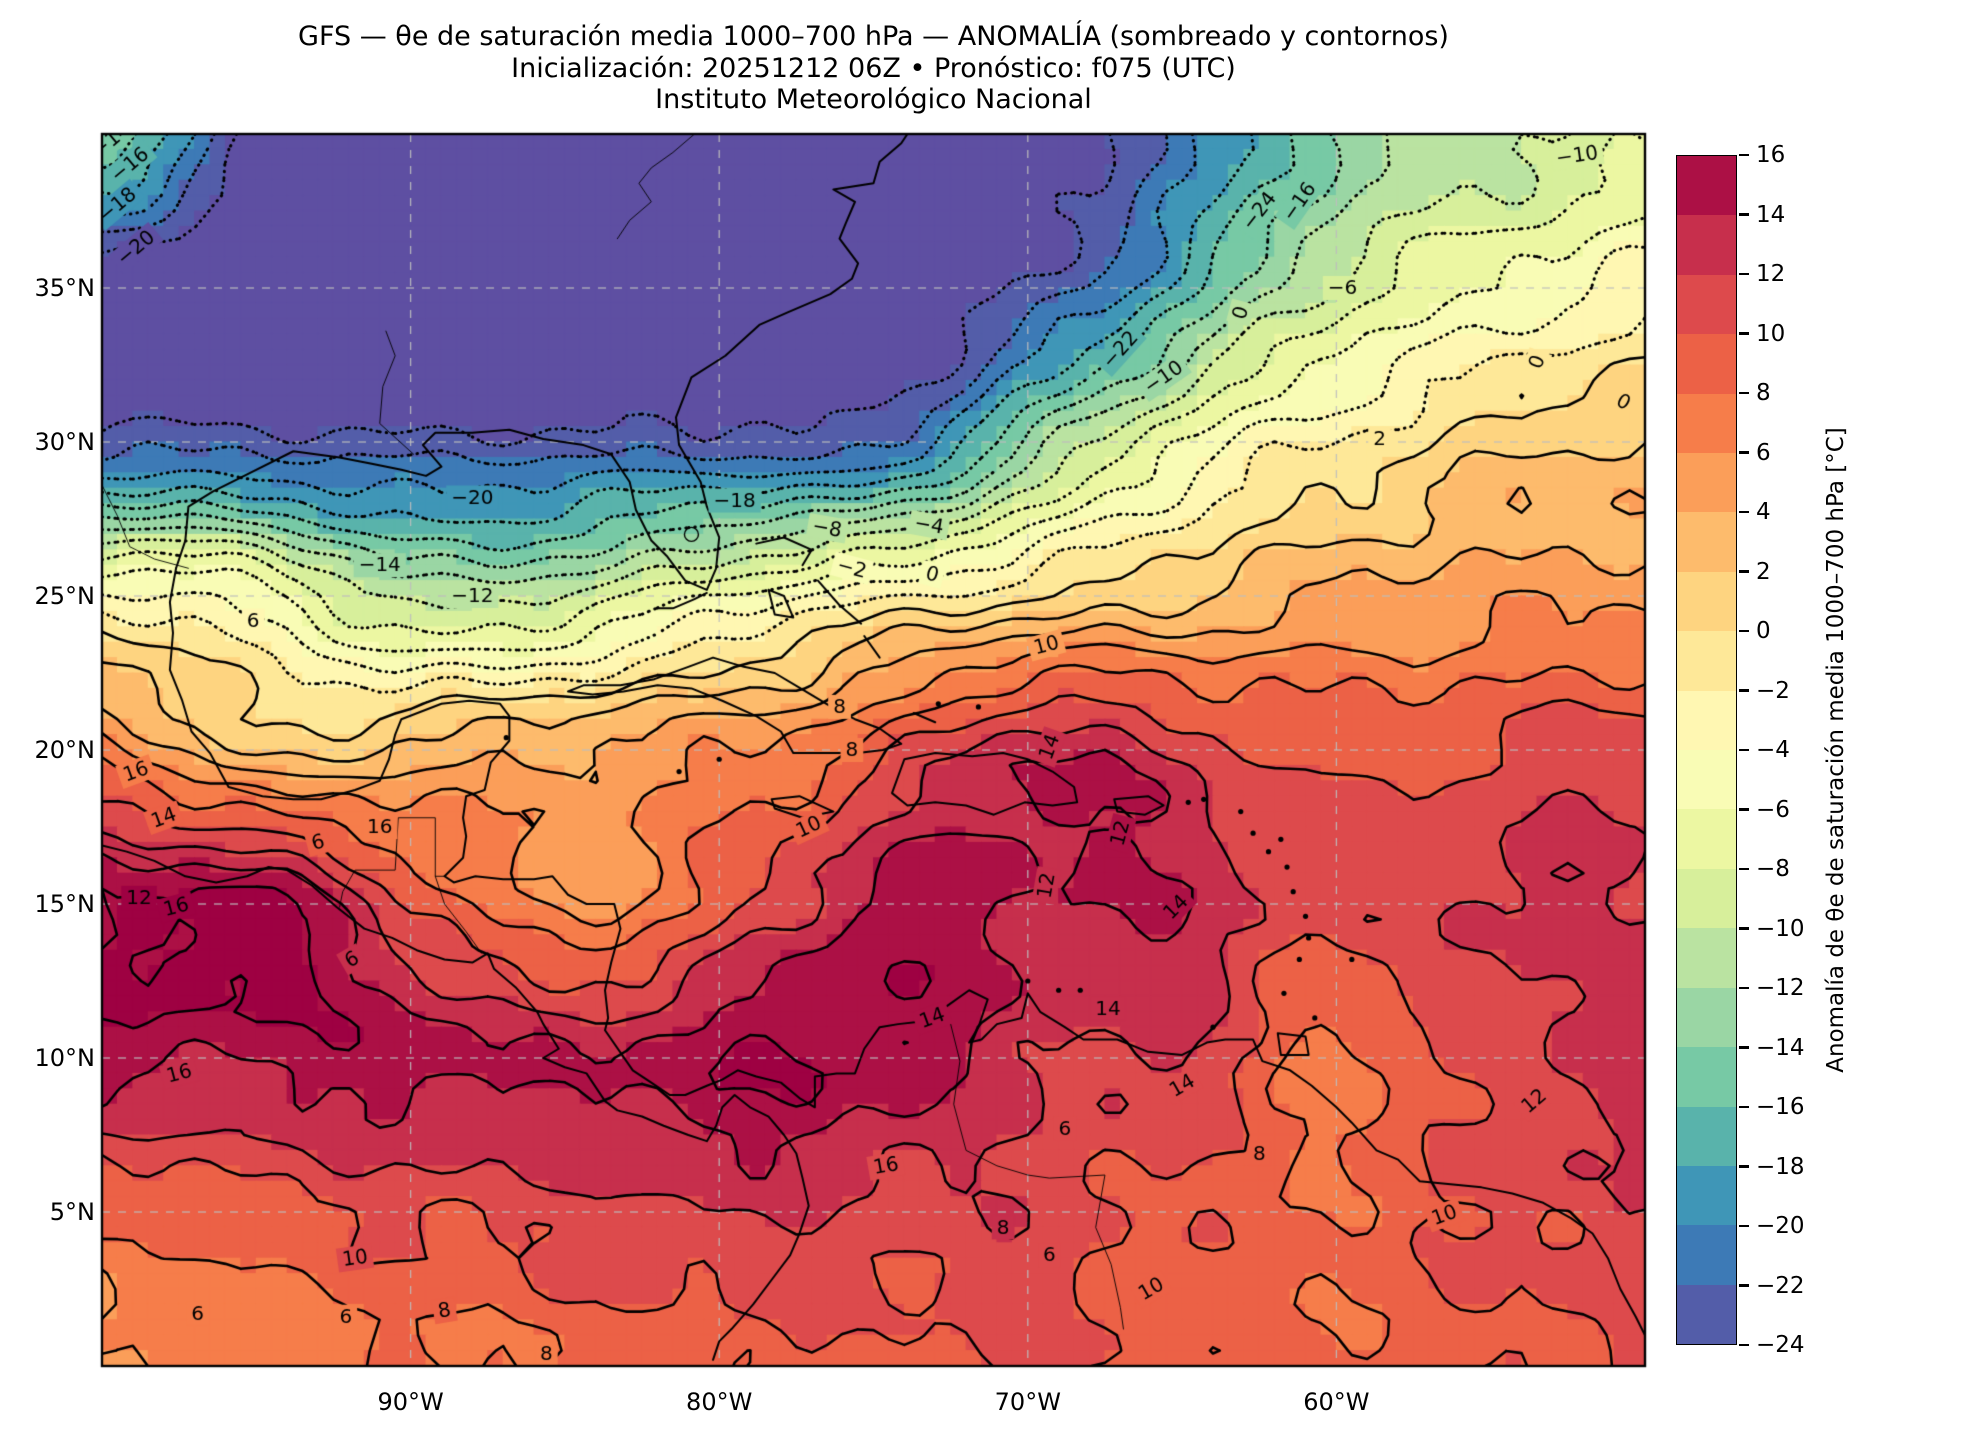 The height and width of the screenshot is (1440, 1980). I want to click on lat-tick-label: 35°N, so click(65, 288).